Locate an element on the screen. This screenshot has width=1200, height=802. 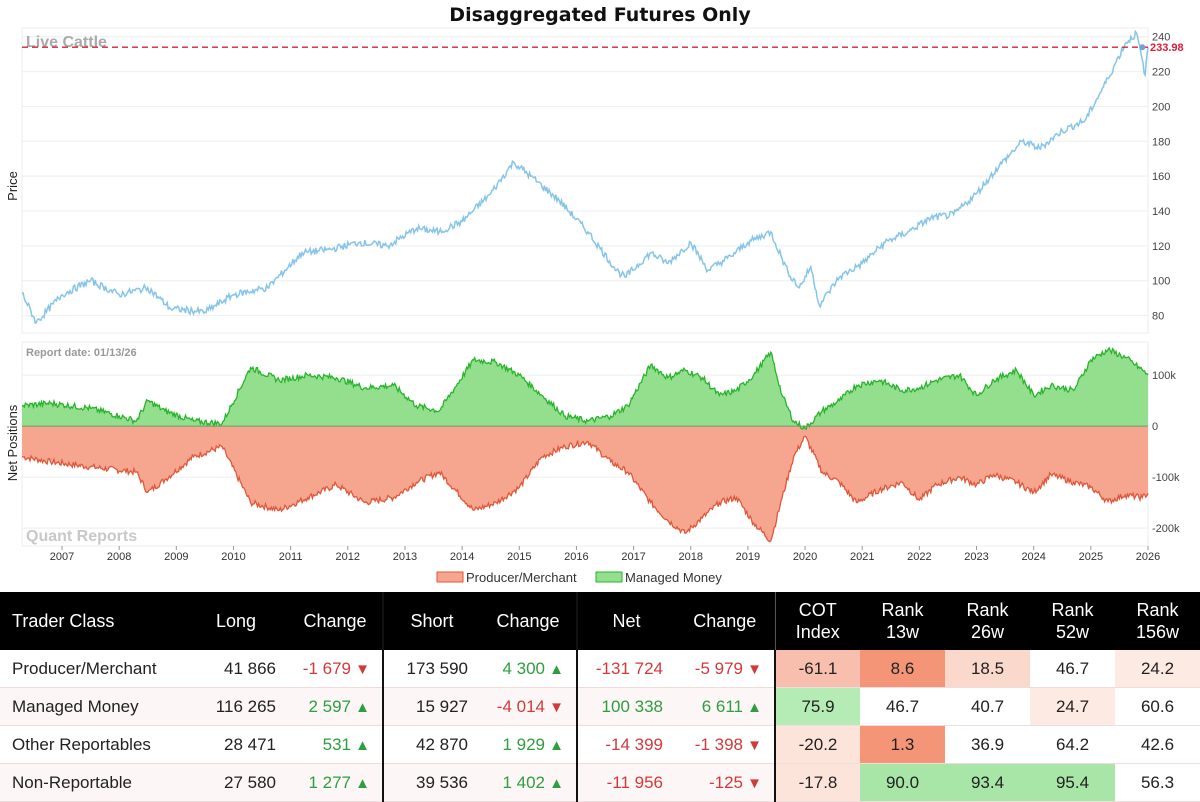
net-change-value: -5 979 is located at coordinates (718, 668).